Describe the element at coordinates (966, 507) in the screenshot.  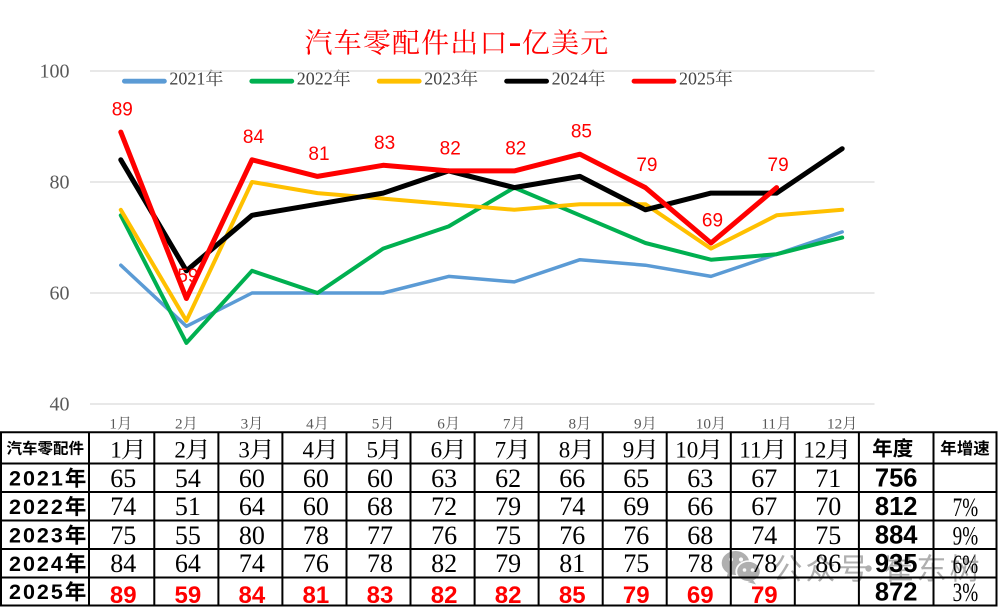
I see `svg-text: 7%` at that location.